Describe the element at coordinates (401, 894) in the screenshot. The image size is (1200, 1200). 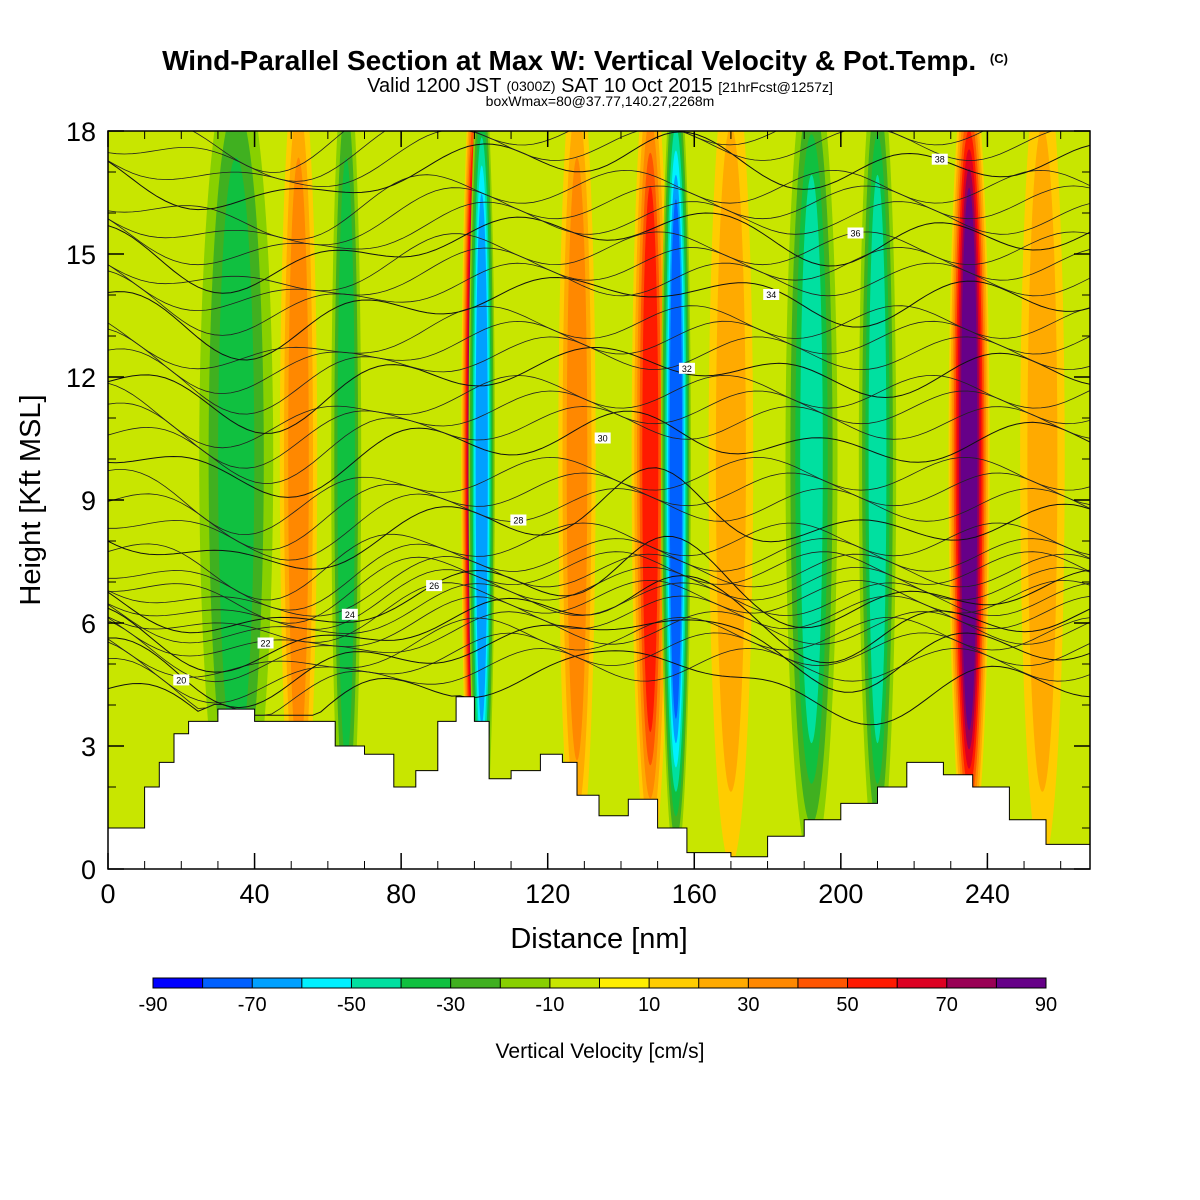
I see `x-tick-label: 80` at that location.